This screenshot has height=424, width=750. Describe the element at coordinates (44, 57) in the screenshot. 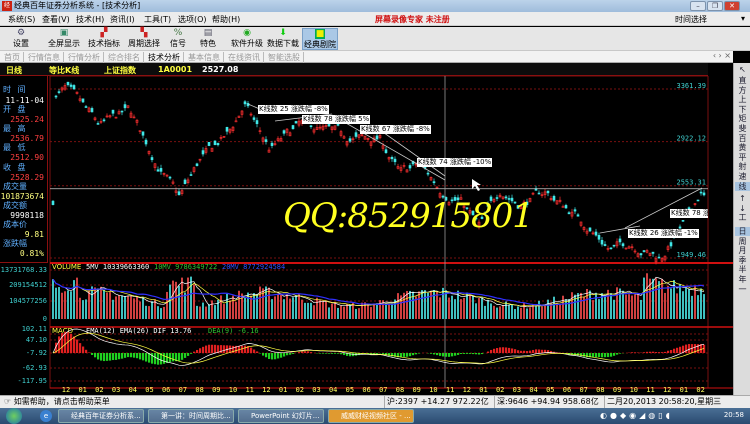

I see `tab-quote-info: 行情信息` at that location.